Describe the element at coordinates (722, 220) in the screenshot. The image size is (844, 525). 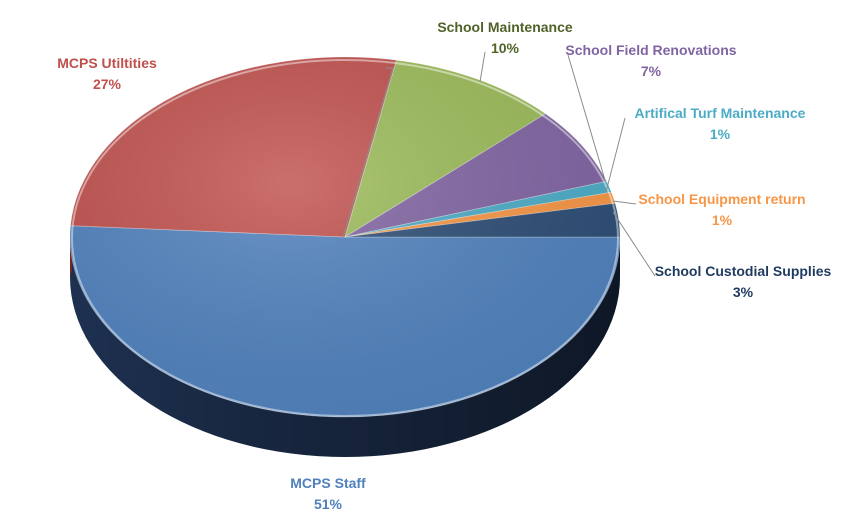
I see `slice-percent-school-equipment-return: 1%` at that location.